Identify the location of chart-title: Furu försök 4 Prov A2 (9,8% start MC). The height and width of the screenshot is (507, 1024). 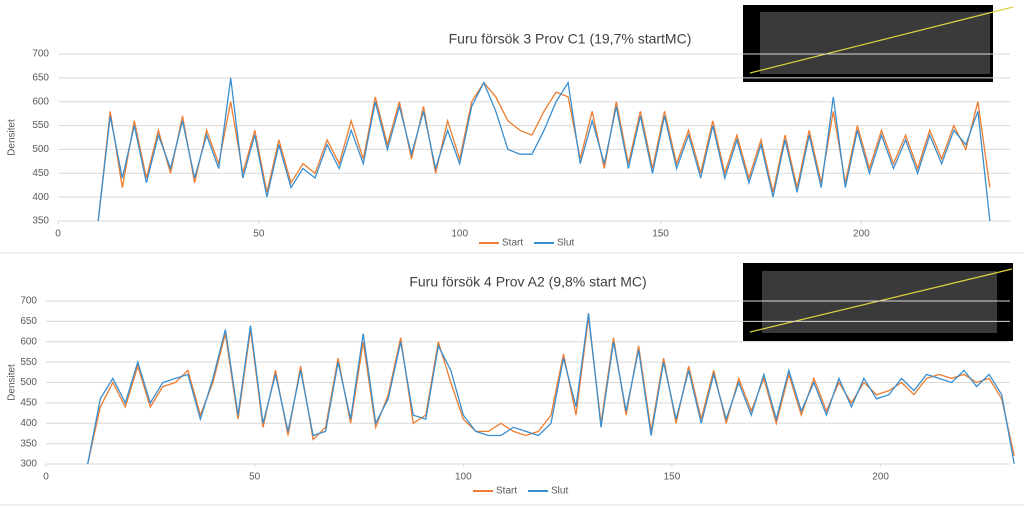
(527, 282).